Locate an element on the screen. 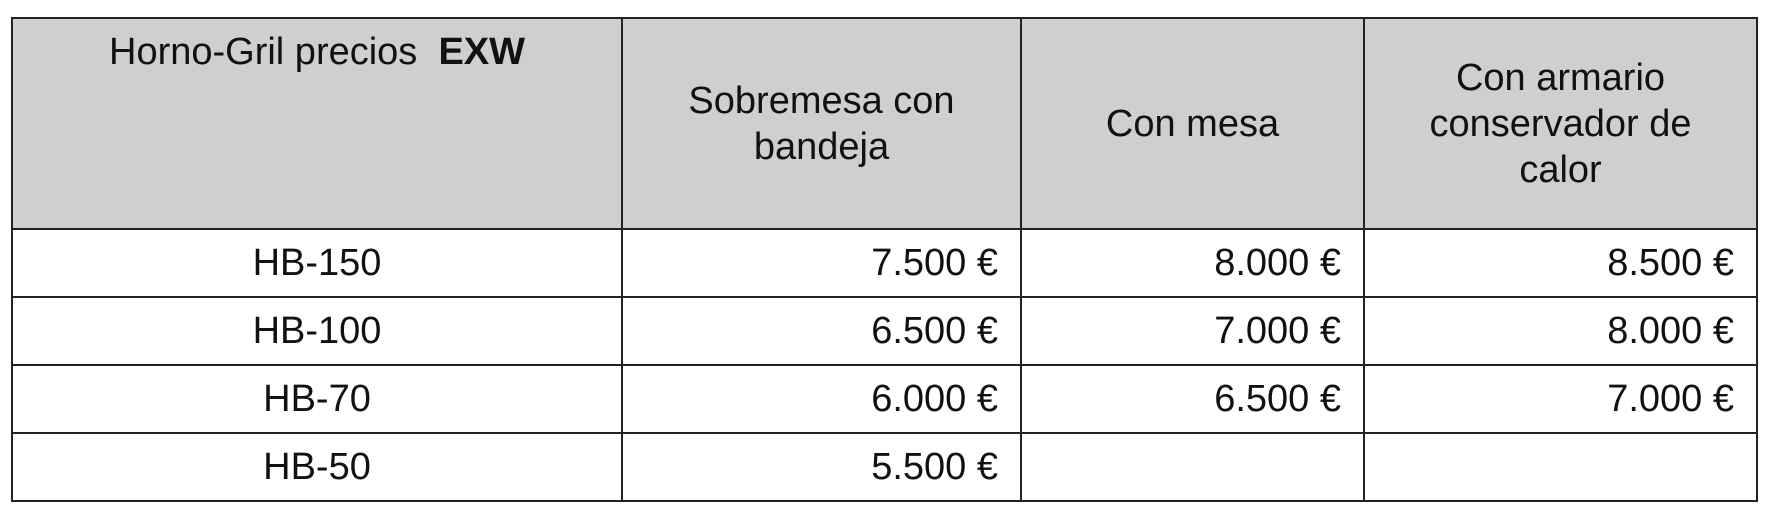 The image size is (1771, 513). corner-label: Horno-Gril precios is located at coordinates (263, 52).